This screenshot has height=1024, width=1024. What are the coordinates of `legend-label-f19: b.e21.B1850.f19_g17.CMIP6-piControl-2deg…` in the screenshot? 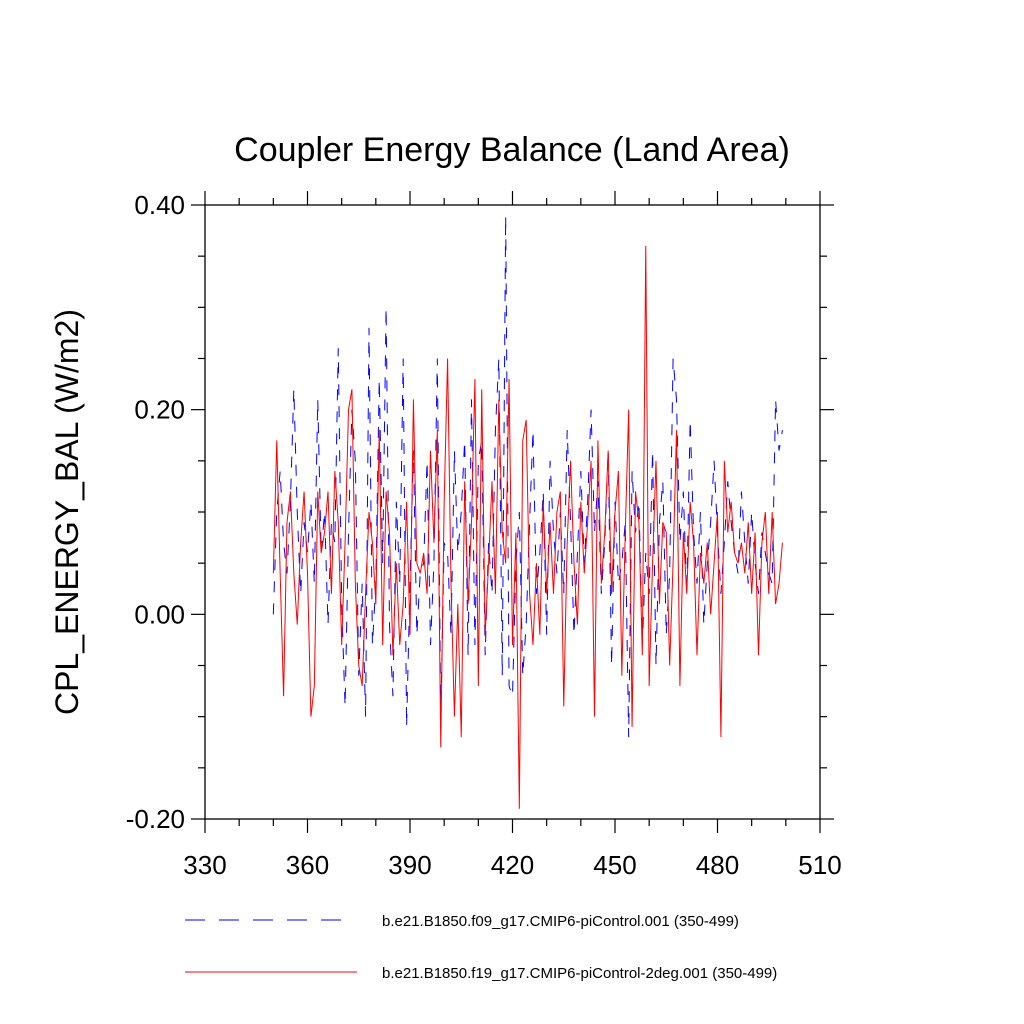 It's located at (579, 973).